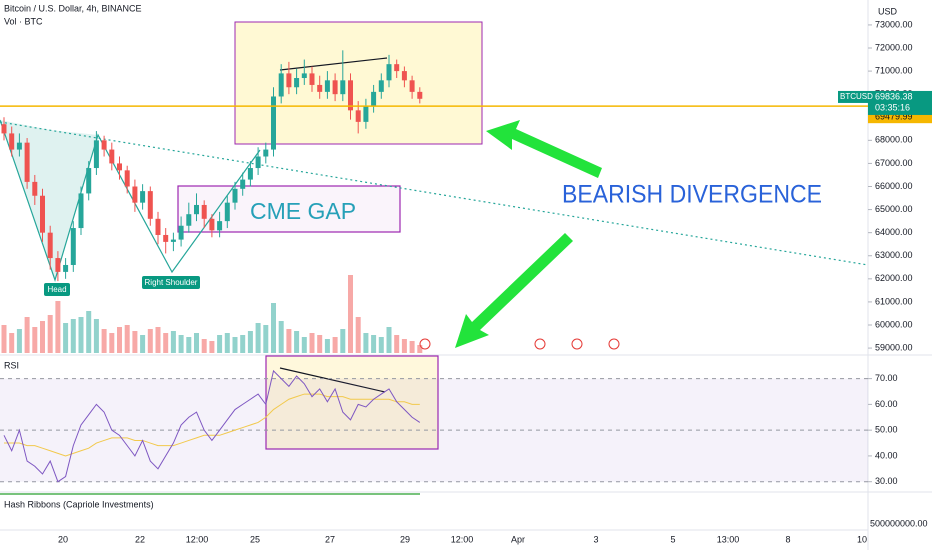 The image size is (932, 550). Describe the element at coordinates (57, 289) in the screenshot. I see `label-box` at that location.